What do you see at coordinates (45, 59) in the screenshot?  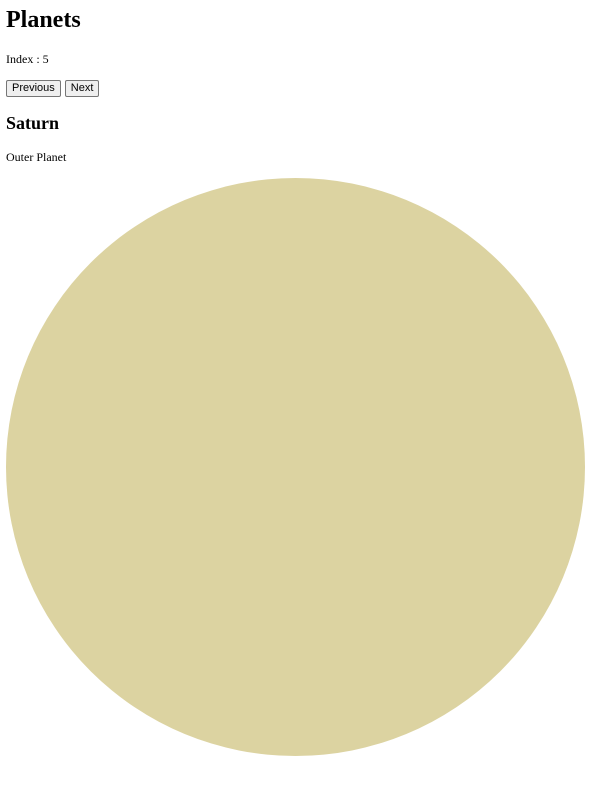 I see `index-value: 5` at bounding box center [45, 59].